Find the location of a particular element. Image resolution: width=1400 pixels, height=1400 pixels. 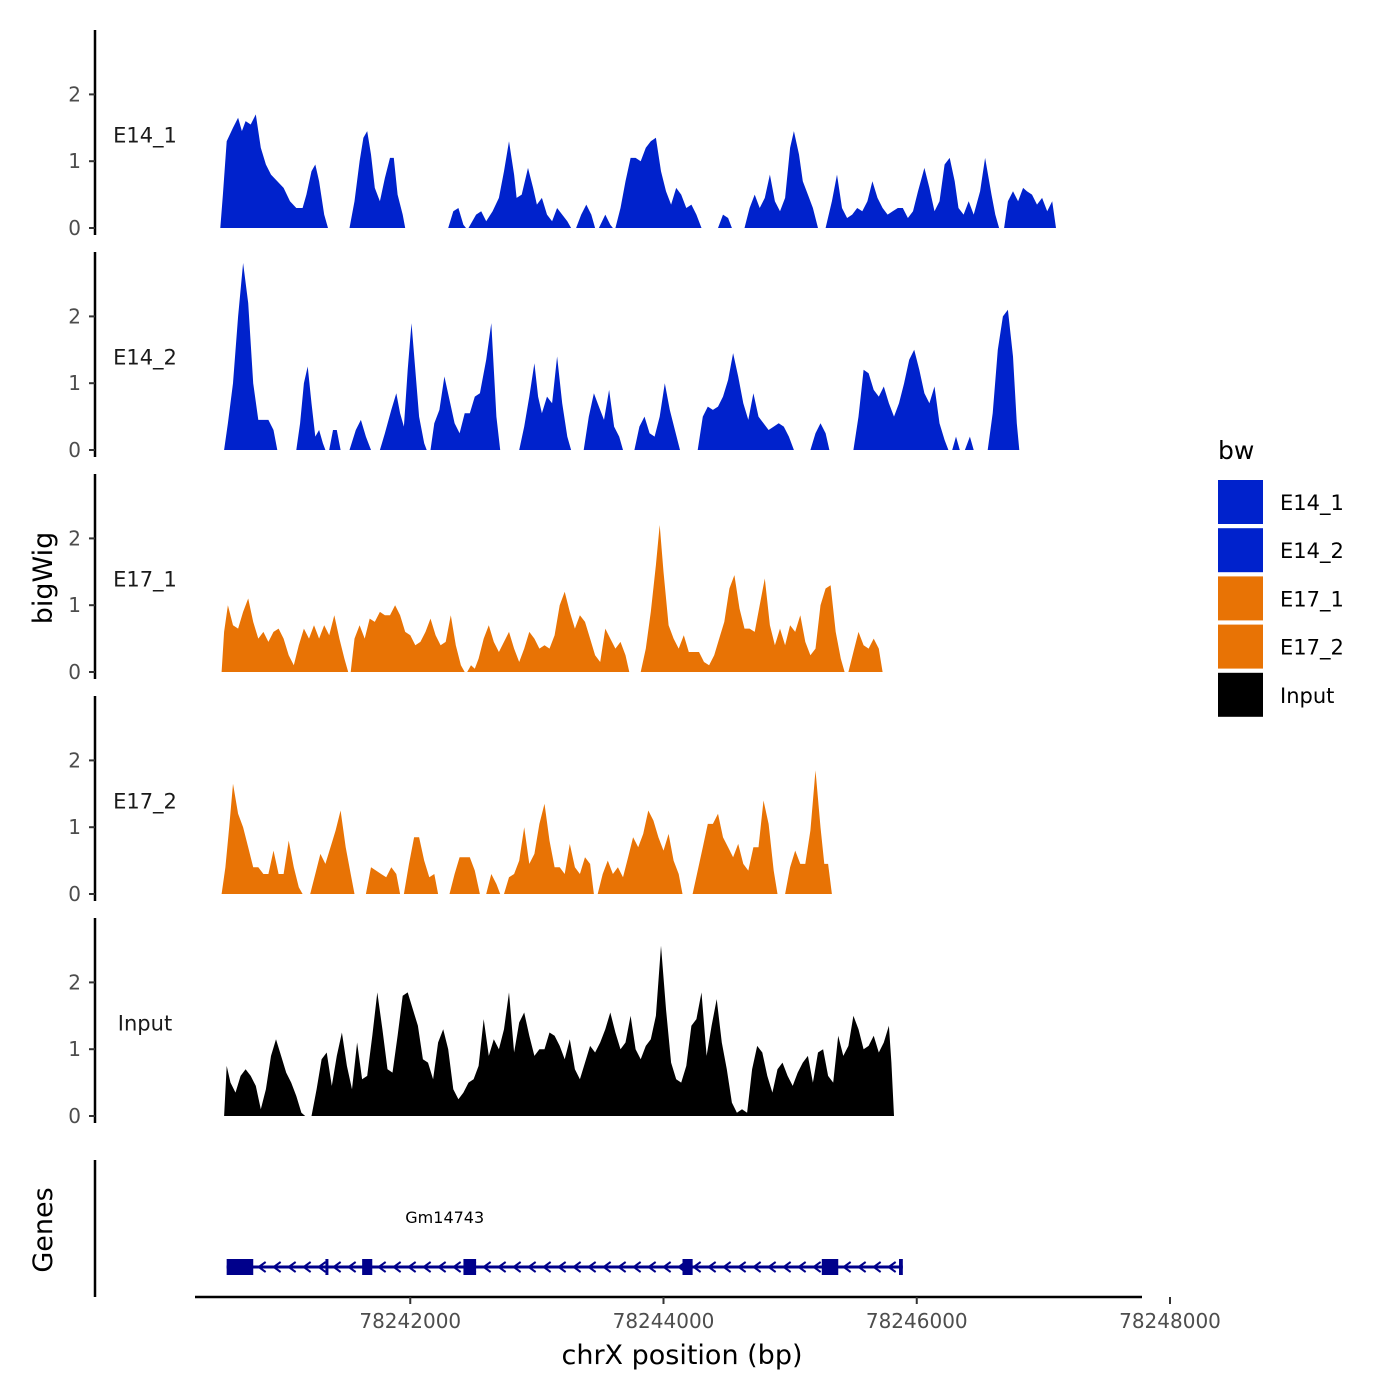

x-tick-label: 78248000 is located at coordinates (1170, 1321).